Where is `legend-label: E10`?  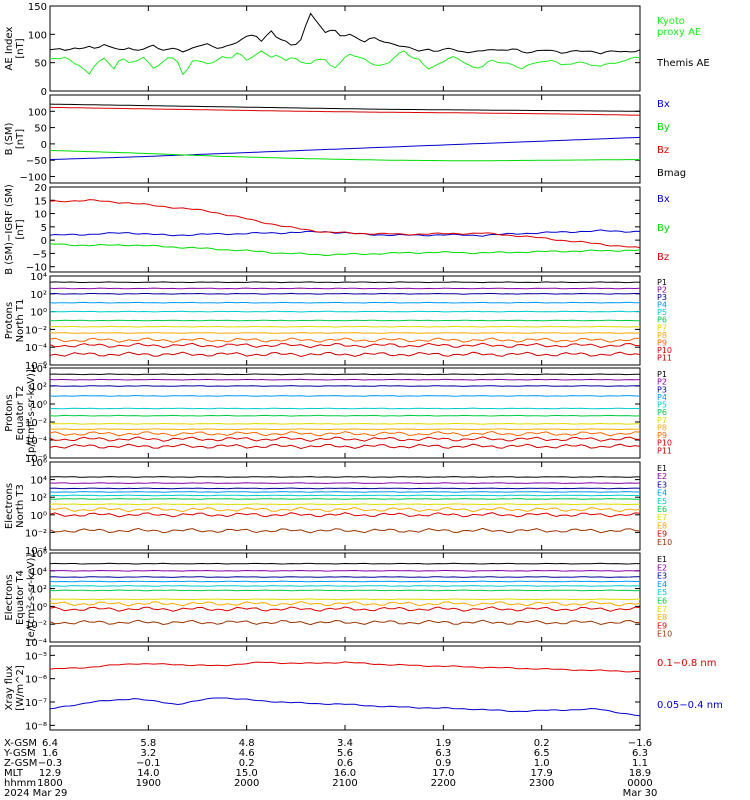
legend-label: E10 is located at coordinates (664, 634).